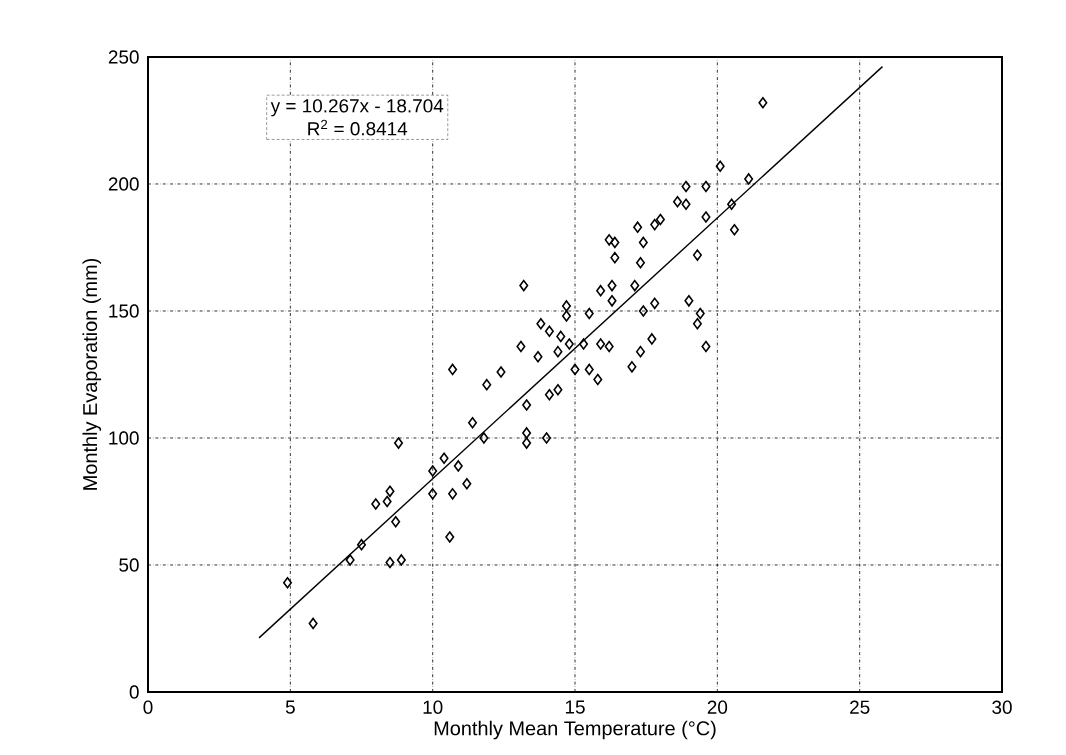 Image resolution: width=1066 pixels, height=755 pixels. I want to click on annotation: y = 10.267x - 18.704, so click(357, 108).